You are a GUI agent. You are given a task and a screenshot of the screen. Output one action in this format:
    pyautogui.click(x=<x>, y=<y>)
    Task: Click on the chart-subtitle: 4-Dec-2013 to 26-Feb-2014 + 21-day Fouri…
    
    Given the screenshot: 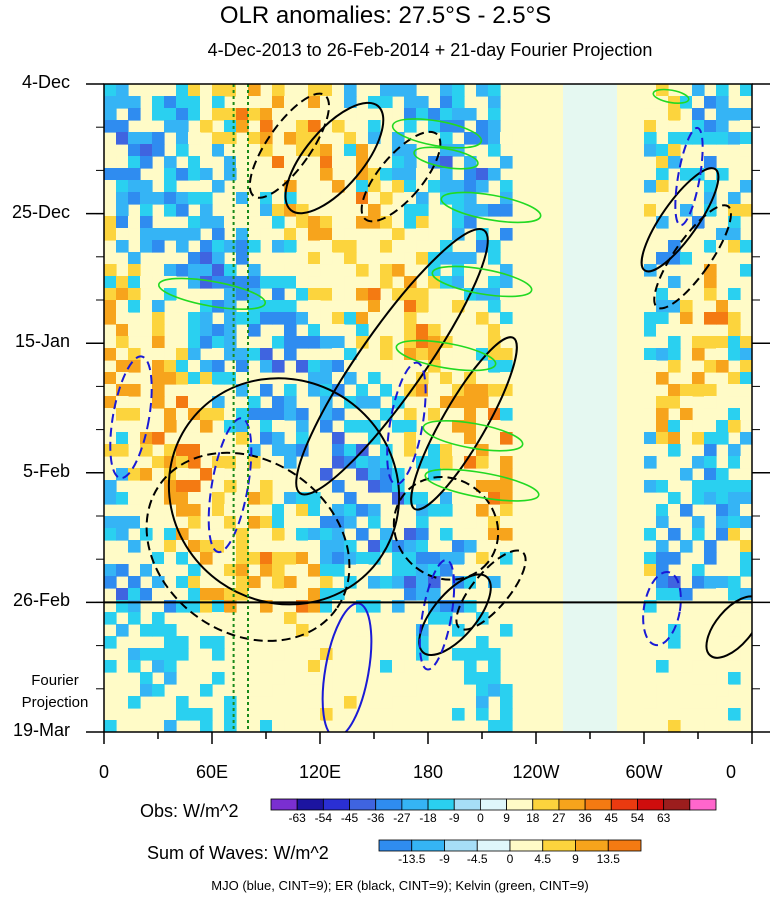 What is the action you would take?
    pyautogui.click(x=430, y=50)
    